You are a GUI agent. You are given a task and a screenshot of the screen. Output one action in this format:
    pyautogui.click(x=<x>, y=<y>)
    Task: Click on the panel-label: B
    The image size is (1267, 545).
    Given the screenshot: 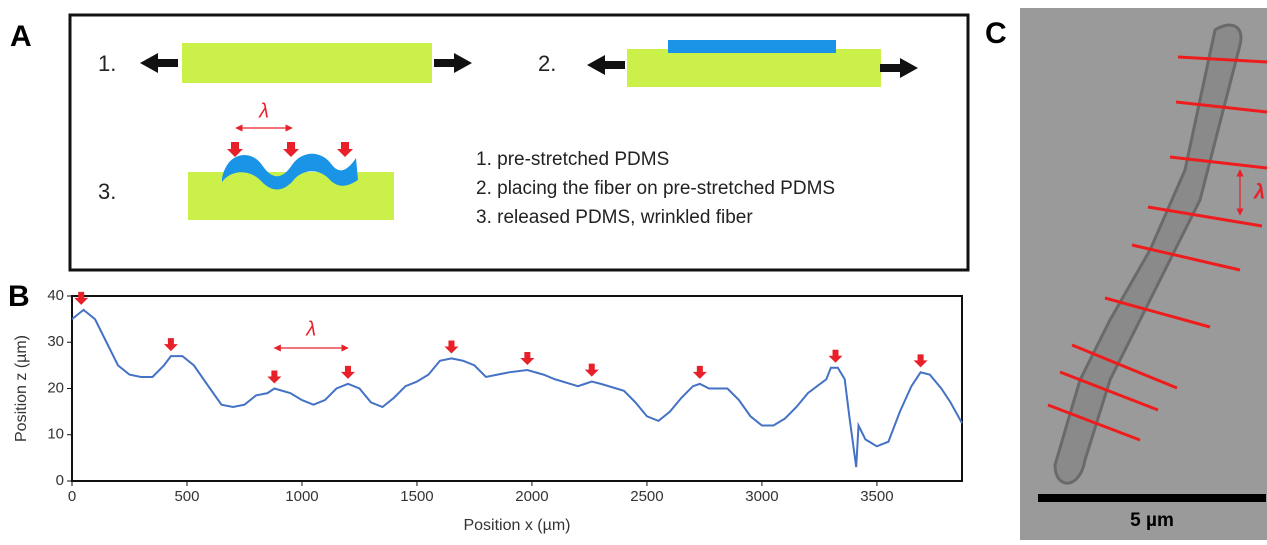 What is the action you would take?
    pyautogui.click(x=19, y=296)
    